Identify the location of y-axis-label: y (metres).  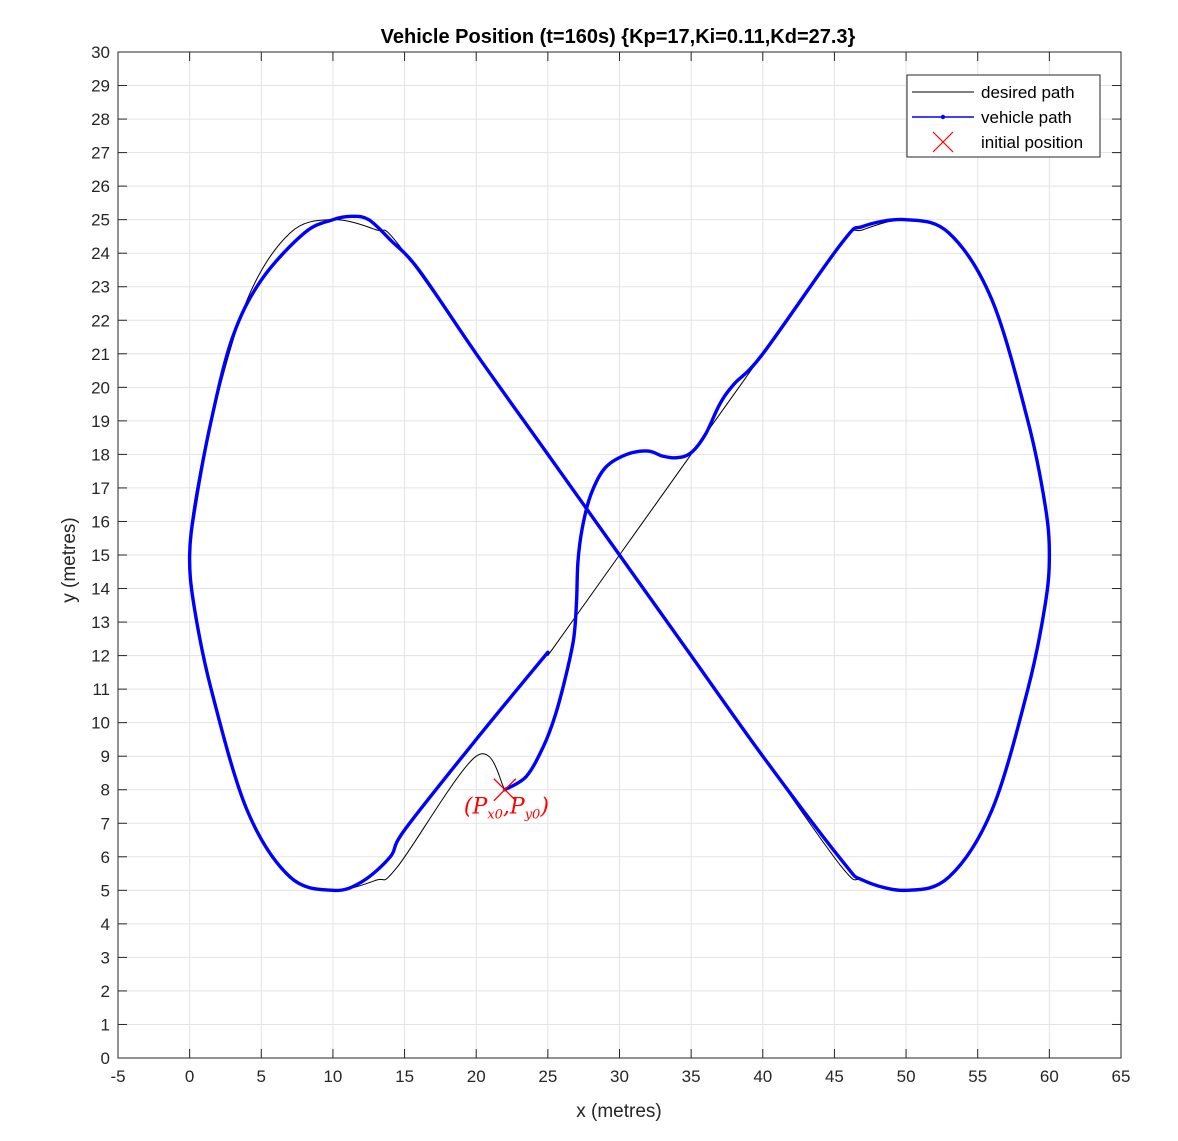
(69, 560).